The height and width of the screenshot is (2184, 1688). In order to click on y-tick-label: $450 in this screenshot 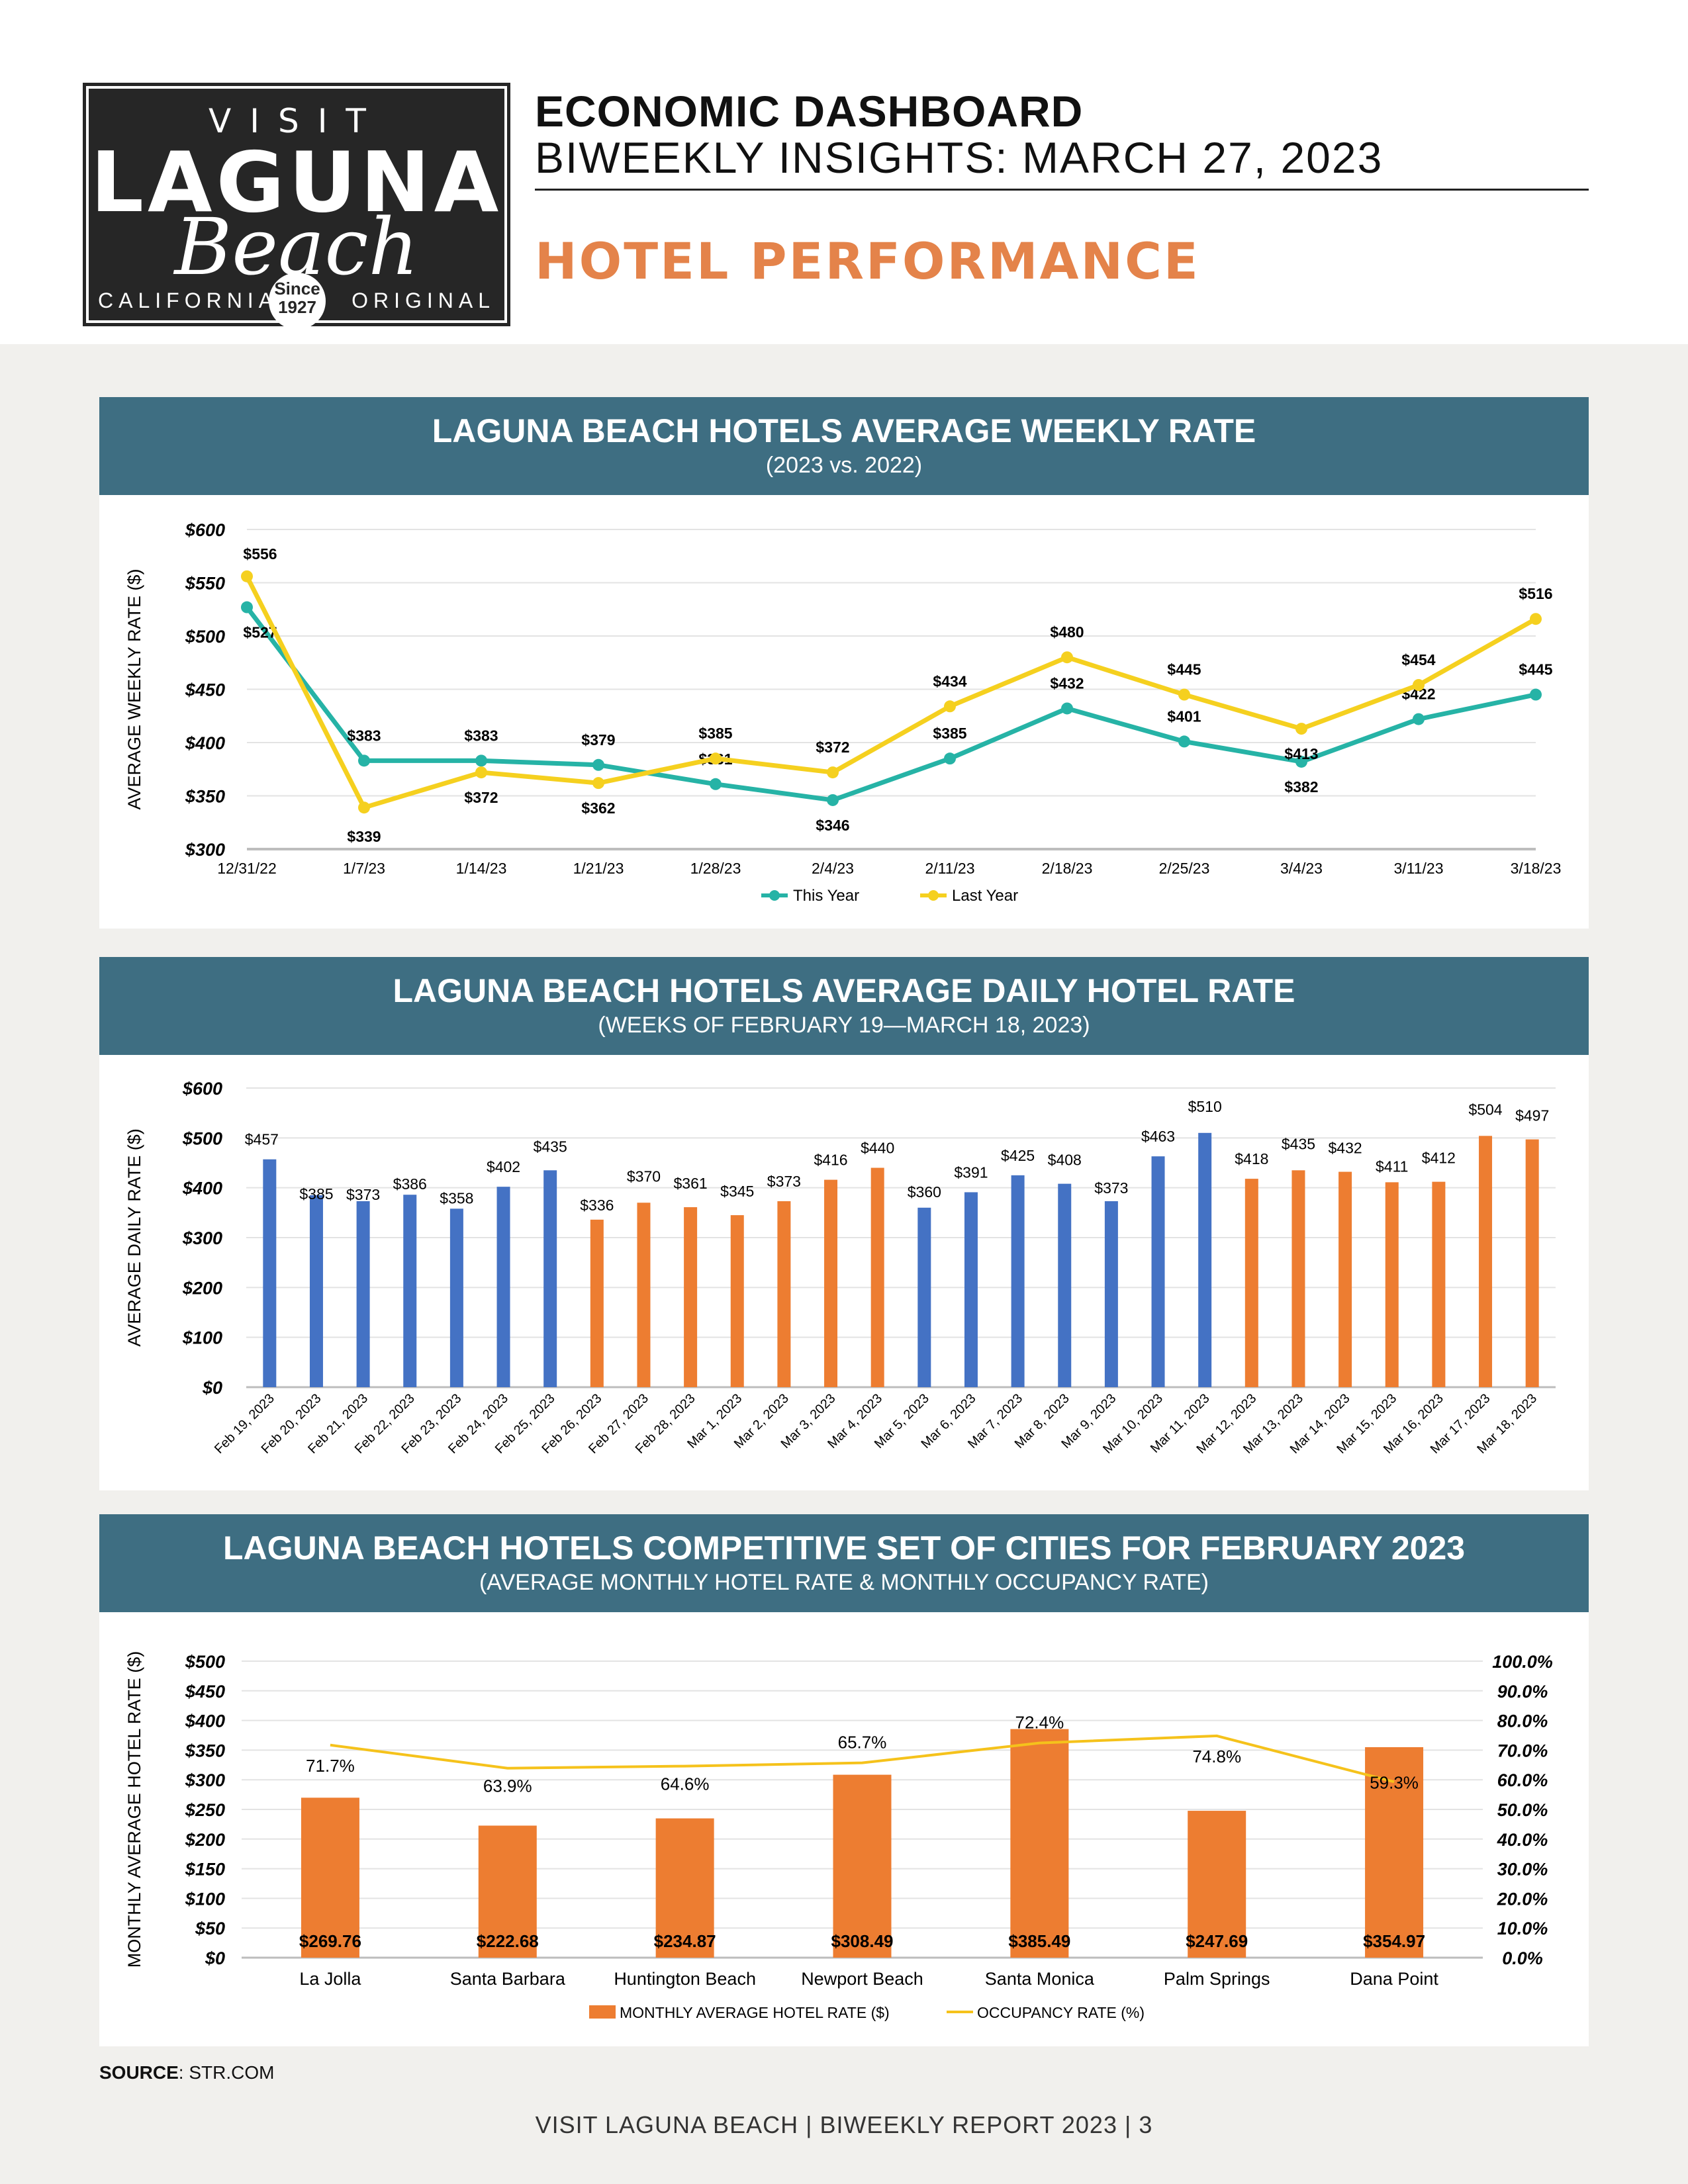, I will do `click(205, 690)`.